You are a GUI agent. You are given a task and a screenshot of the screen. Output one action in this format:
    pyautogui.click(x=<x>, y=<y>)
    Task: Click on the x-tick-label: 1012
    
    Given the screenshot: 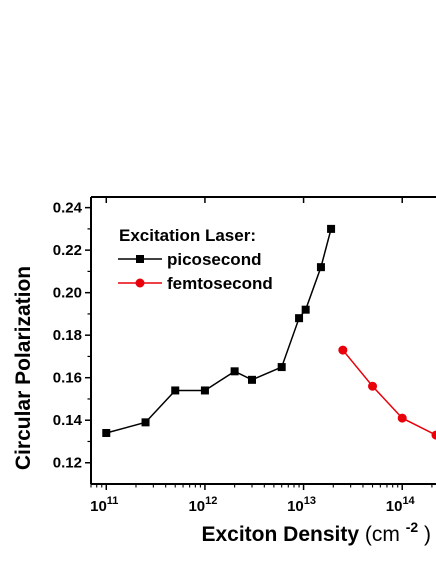 What is the action you would take?
    pyautogui.click(x=202, y=505)
    